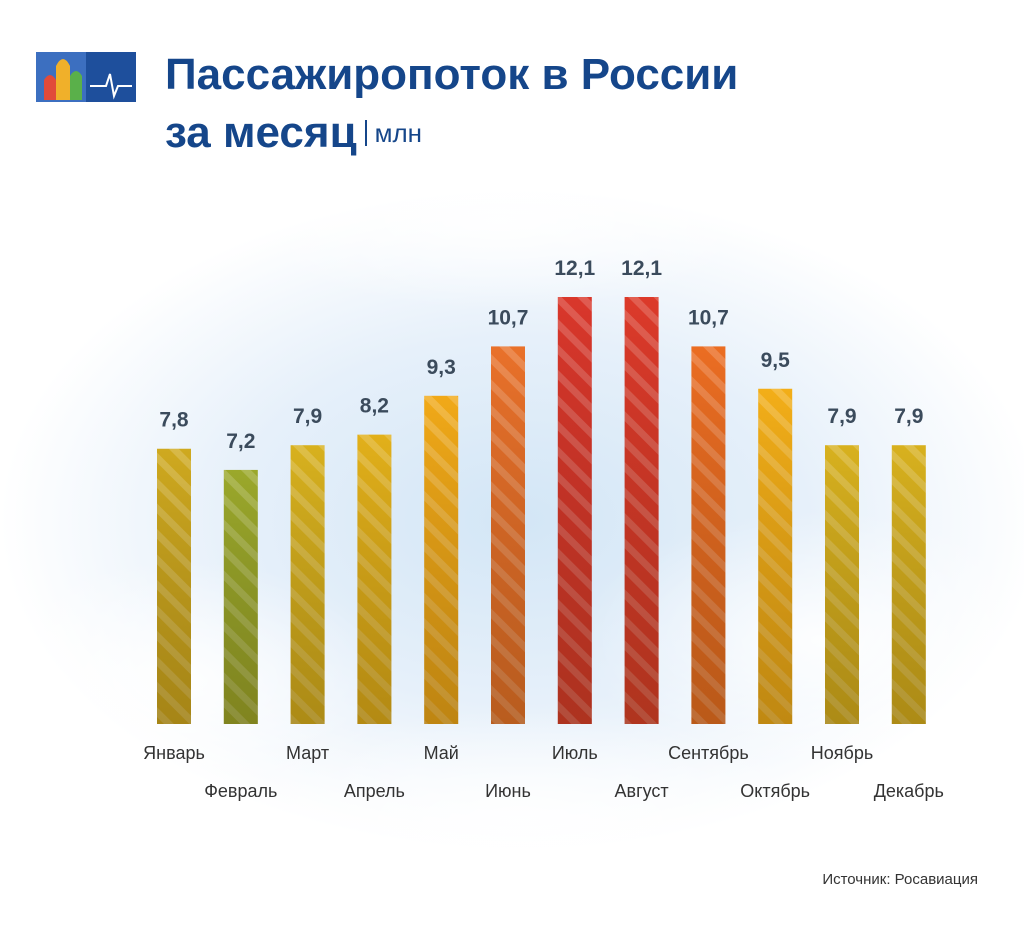 The width and height of the screenshot is (1024, 945). Describe the element at coordinates (86, 77) in the screenshot. I see `logo` at that location.